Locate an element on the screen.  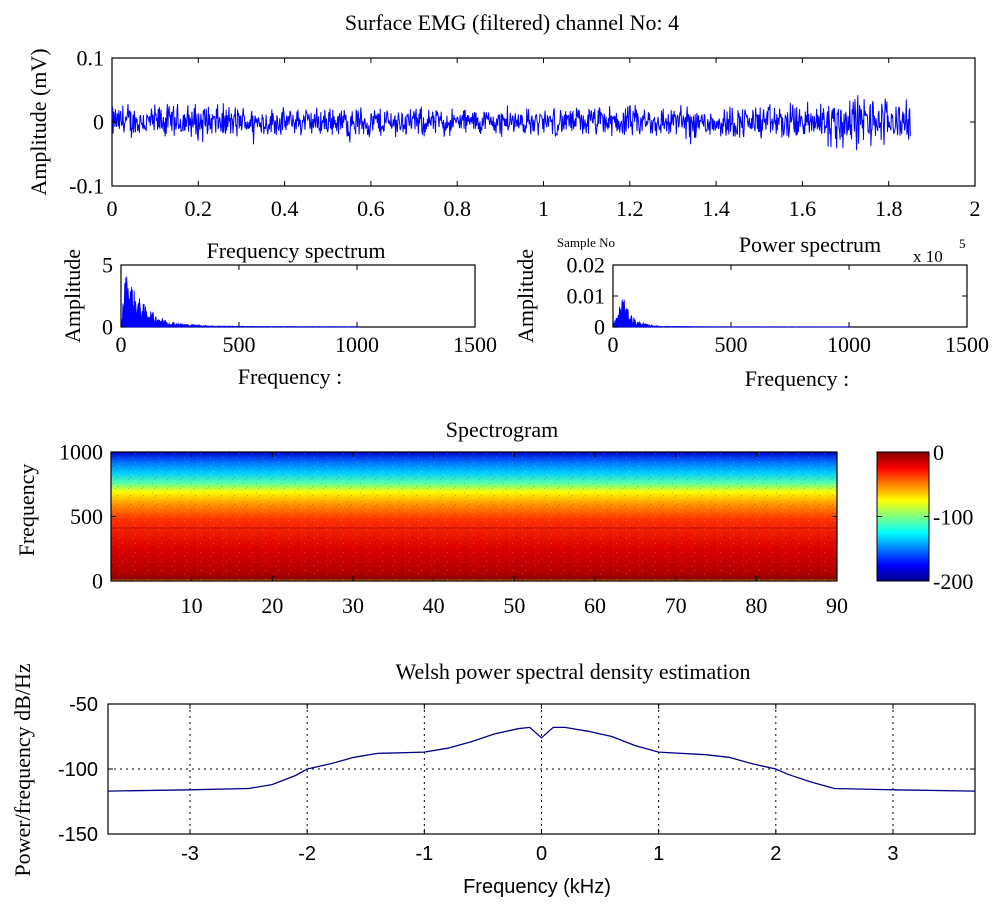
freq-xlabel: Frequency : is located at coordinates (290, 376).